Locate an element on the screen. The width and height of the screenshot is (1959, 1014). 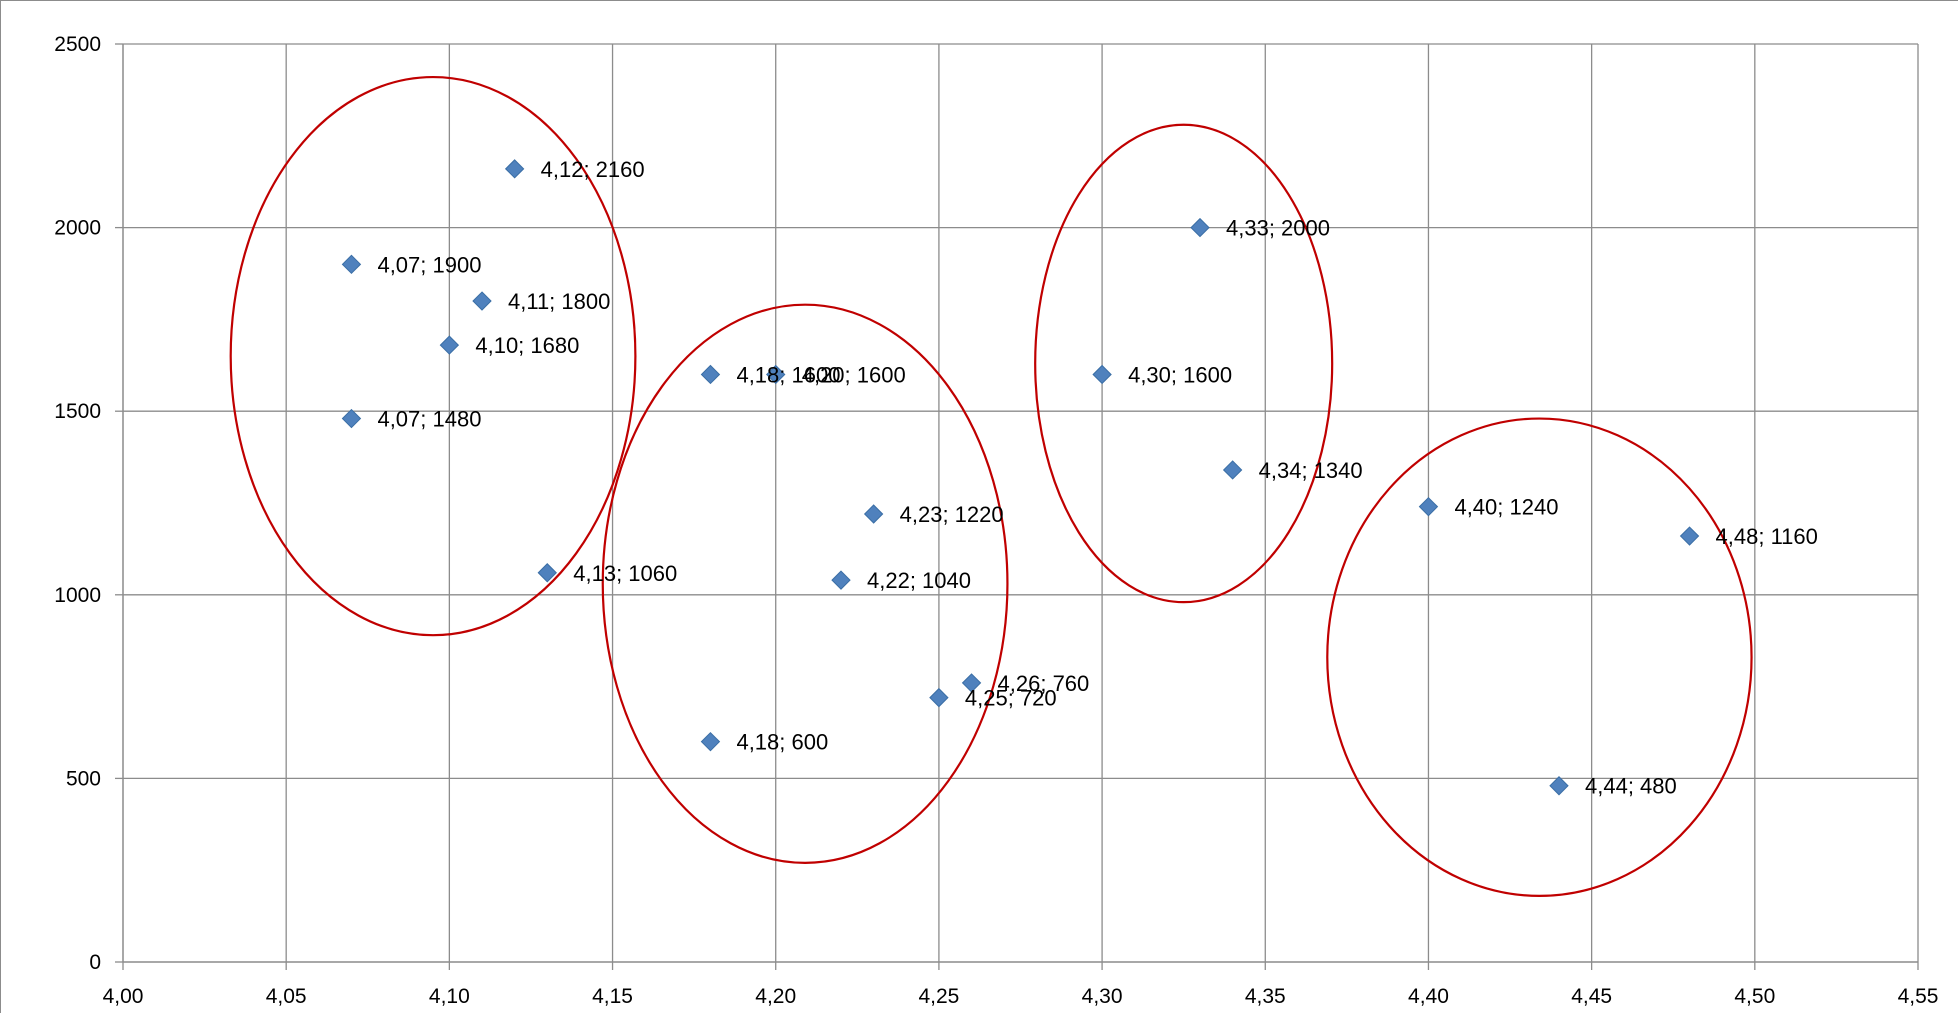
x-tick-label: 4,45 is located at coordinates (1591, 996).